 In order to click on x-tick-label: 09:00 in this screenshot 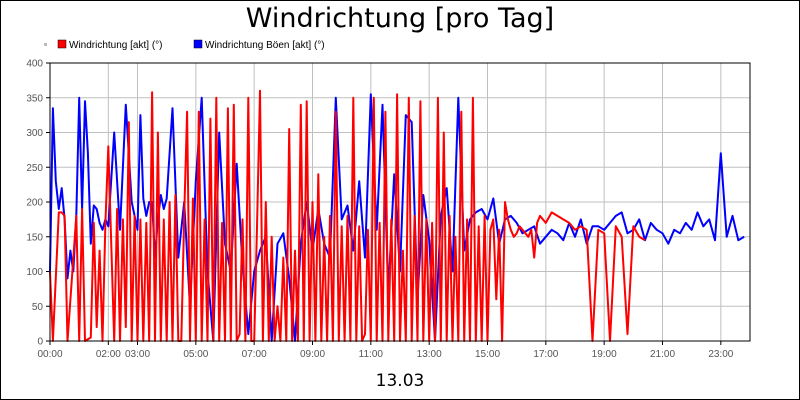, I will do `click(312, 354)`.